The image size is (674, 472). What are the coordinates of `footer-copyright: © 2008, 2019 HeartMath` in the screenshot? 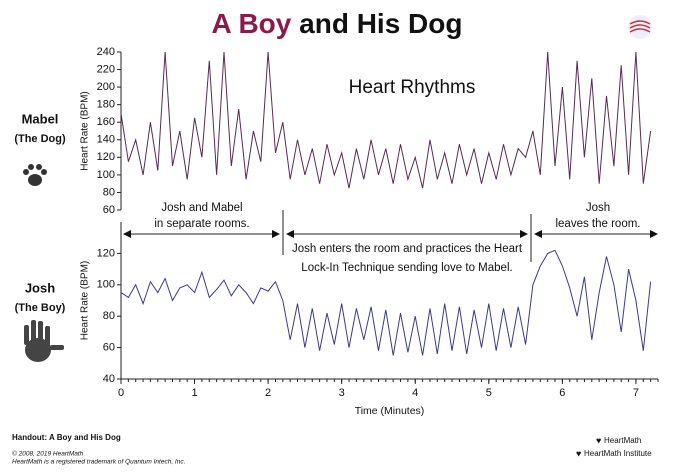 It's located at (48, 454).